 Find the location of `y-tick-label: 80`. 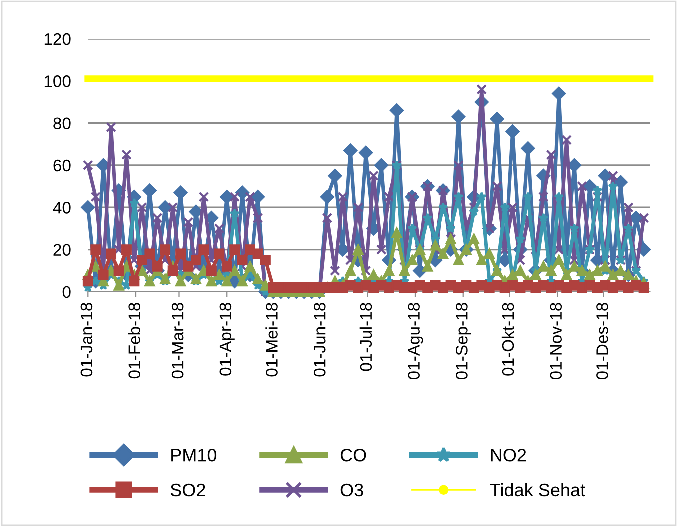

y-tick-label: 80 is located at coordinates (62, 124).